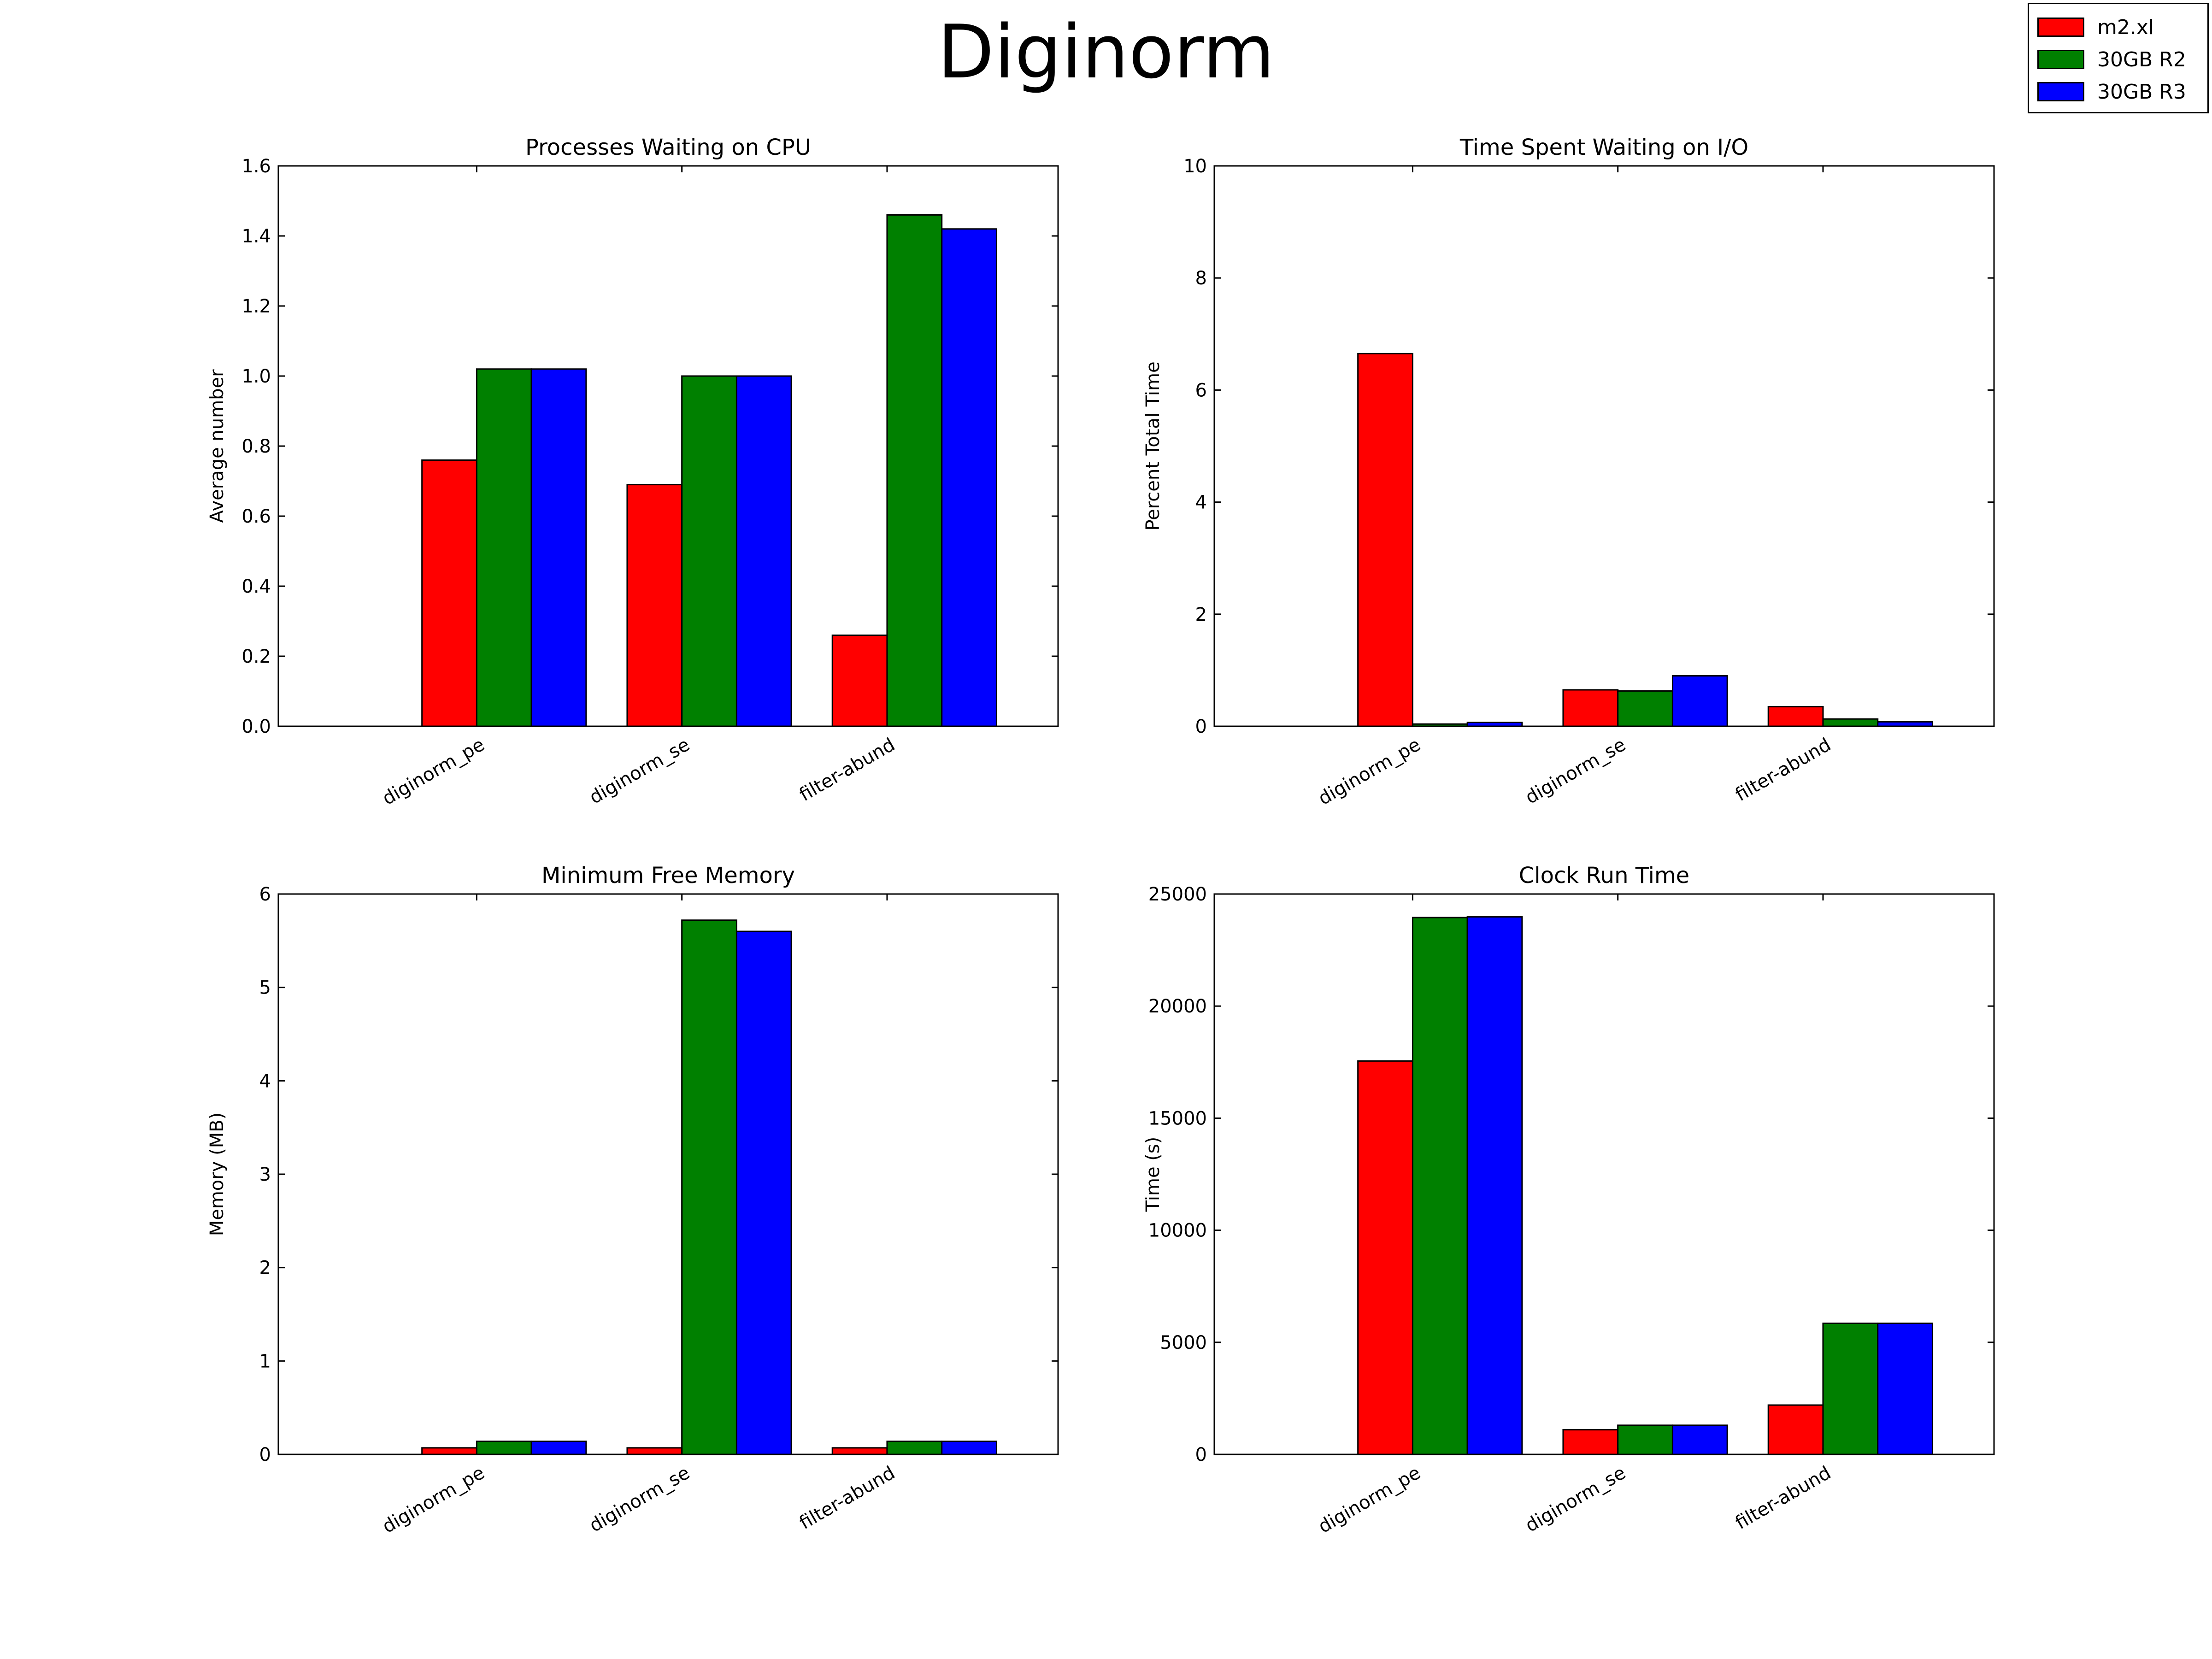 This screenshot has height=1659, width=2212. What do you see at coordinates (1183, 1342) in the screenshot?
I see `y-tick-label: 5000` at bounding box center [1183, 1342].